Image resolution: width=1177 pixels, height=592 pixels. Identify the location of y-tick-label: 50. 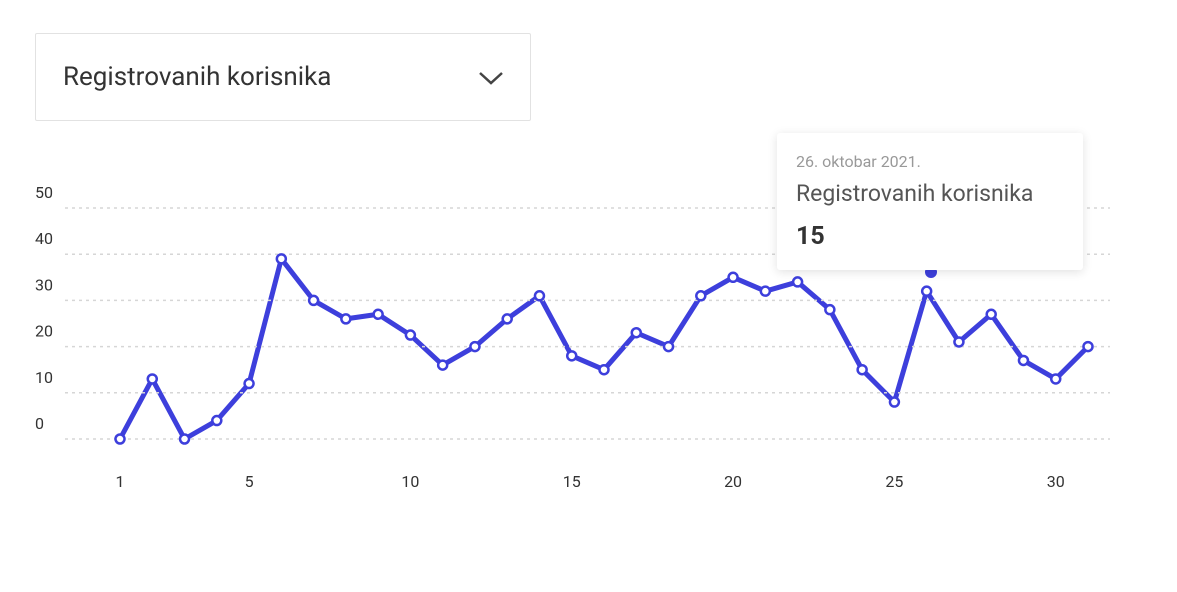
(44, 192).